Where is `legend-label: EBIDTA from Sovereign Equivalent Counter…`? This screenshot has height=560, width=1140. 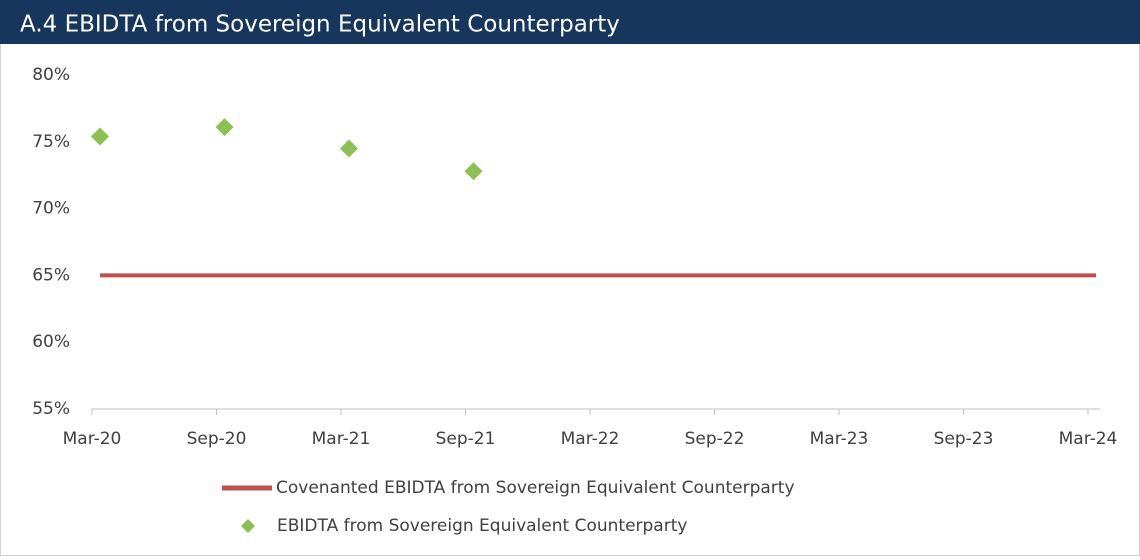
legend-label: EBIDTA from Sovereign Equivalent Counter… is located at coordinates (482, 526).